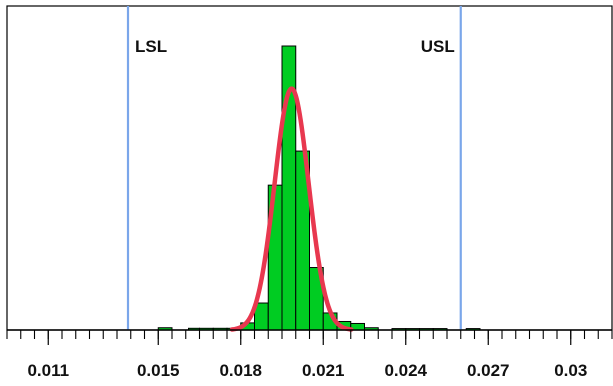 This screenshot has height=386, width=613. I want to click on x-tick-label: 0.027, so click(488, 370).